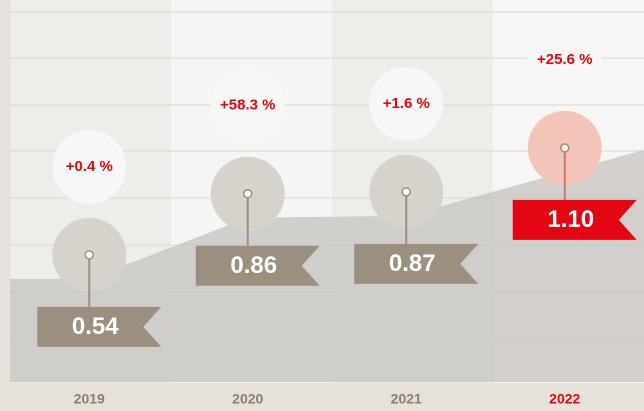  What do you see at coordinates (564, 399) in the screenshot?
I see `x-tick-label: 2022` at bounding box center [564, 399].